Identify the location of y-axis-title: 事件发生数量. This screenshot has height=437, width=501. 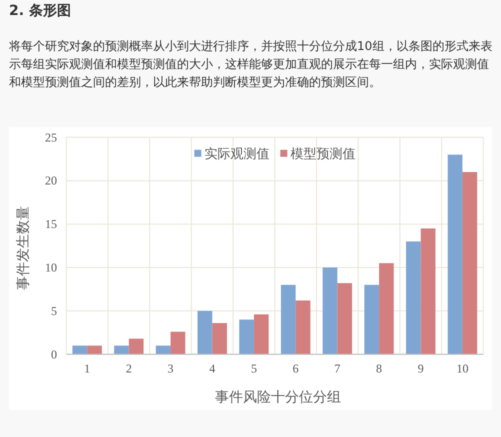
(24, 248).